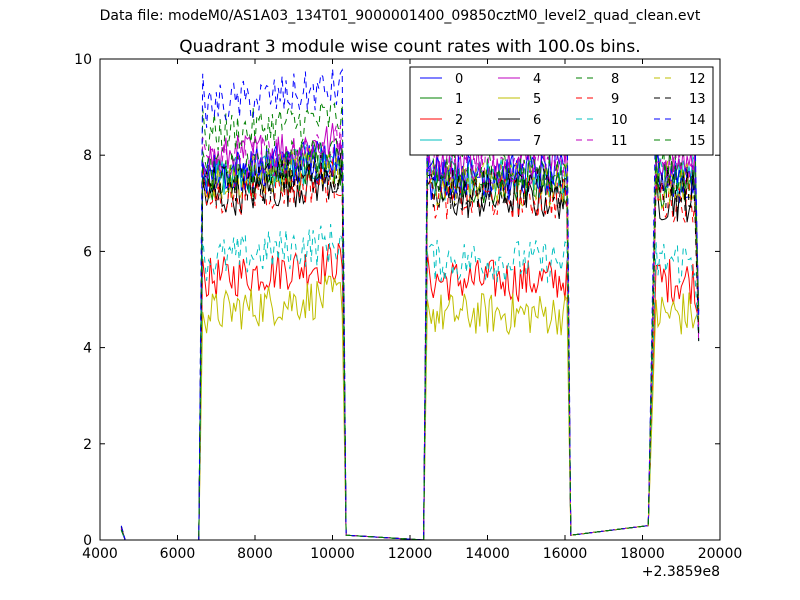  What do you see at coordinates (697, 141) in the screenshot?
I see `legend-label-15: 15` at bounding box center [697, 141].